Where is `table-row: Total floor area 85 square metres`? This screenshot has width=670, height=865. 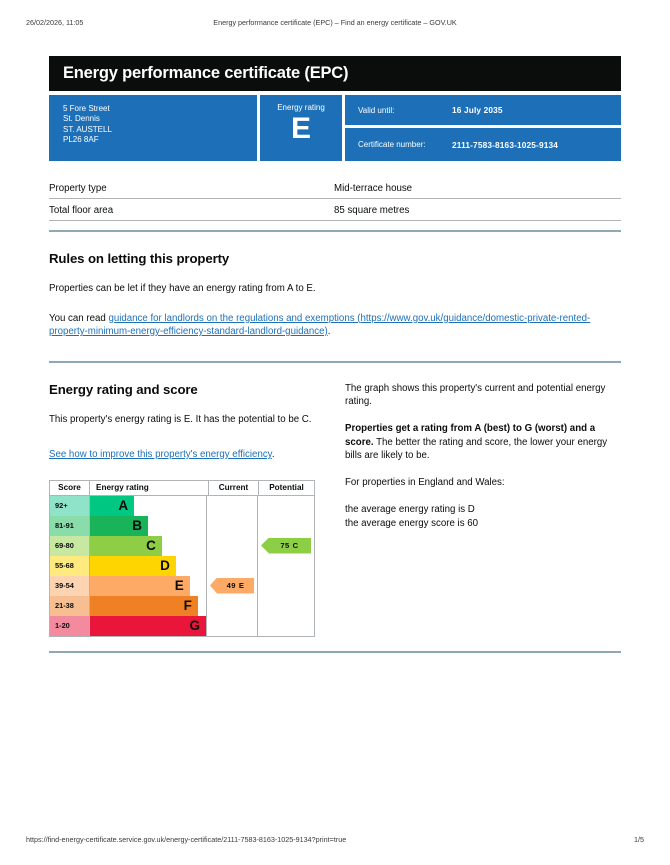
table-row: Total floor area 85 square metres is located at coordinates (335, 210).